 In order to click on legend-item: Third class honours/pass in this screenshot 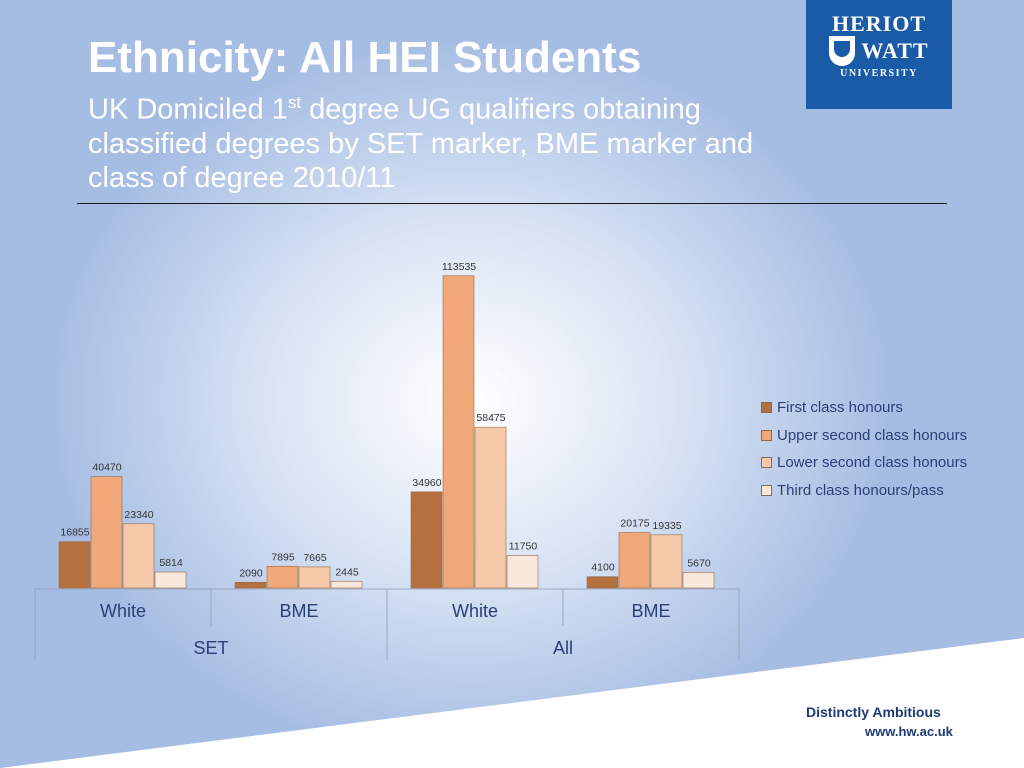, I will do `click(864, 491)`.